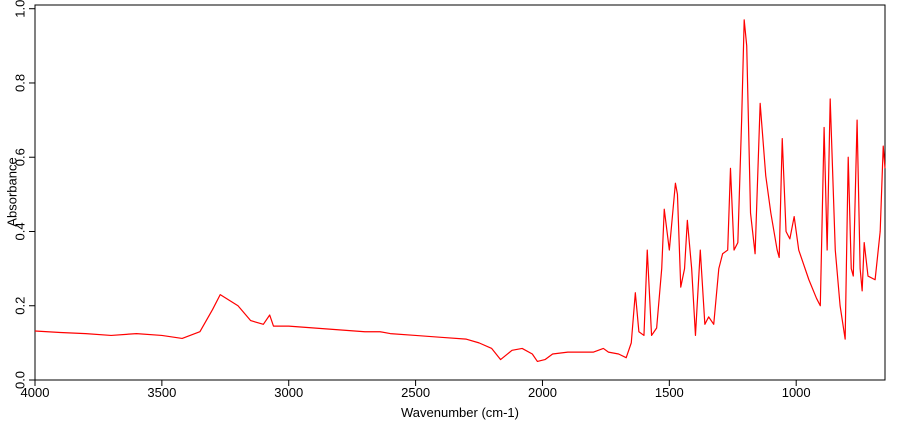 This screenshot has width=900, height=430. What do you see at coordinates (288, 392) in the screenshot?
I see `x-tick-label: 3000` at bounding box center [288, 392].